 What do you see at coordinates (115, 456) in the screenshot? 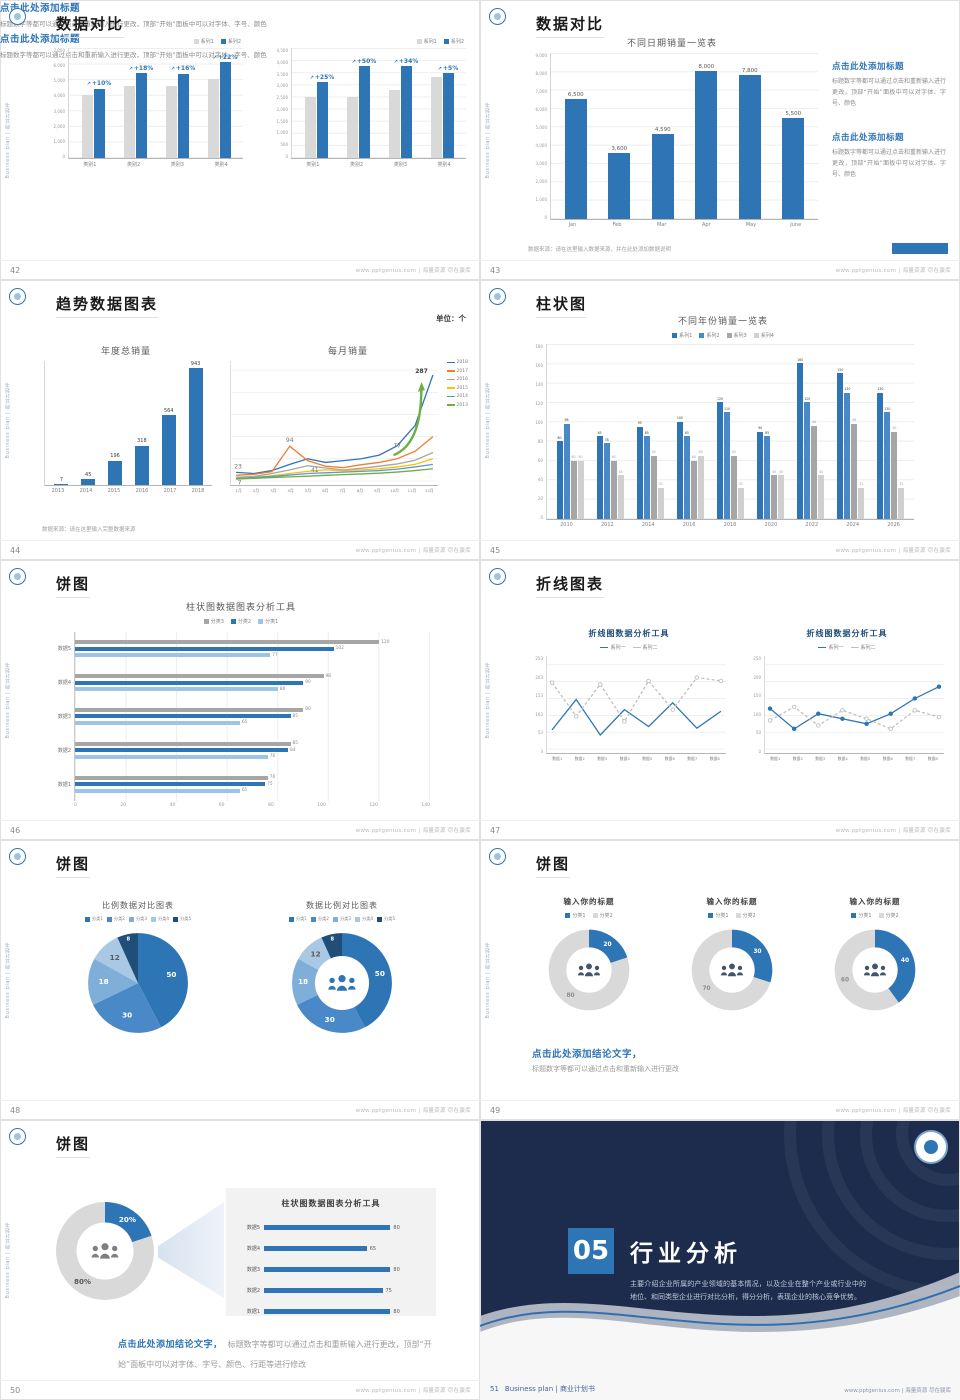
I see `bar-value-label: 196` at bounding box center [115, 456].